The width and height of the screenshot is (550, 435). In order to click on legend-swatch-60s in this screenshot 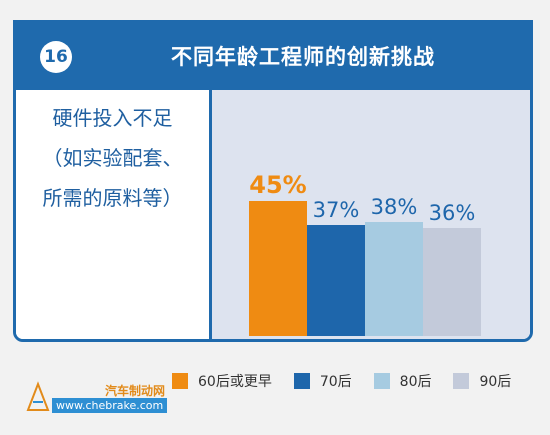, I will do `click(180, 381)`.